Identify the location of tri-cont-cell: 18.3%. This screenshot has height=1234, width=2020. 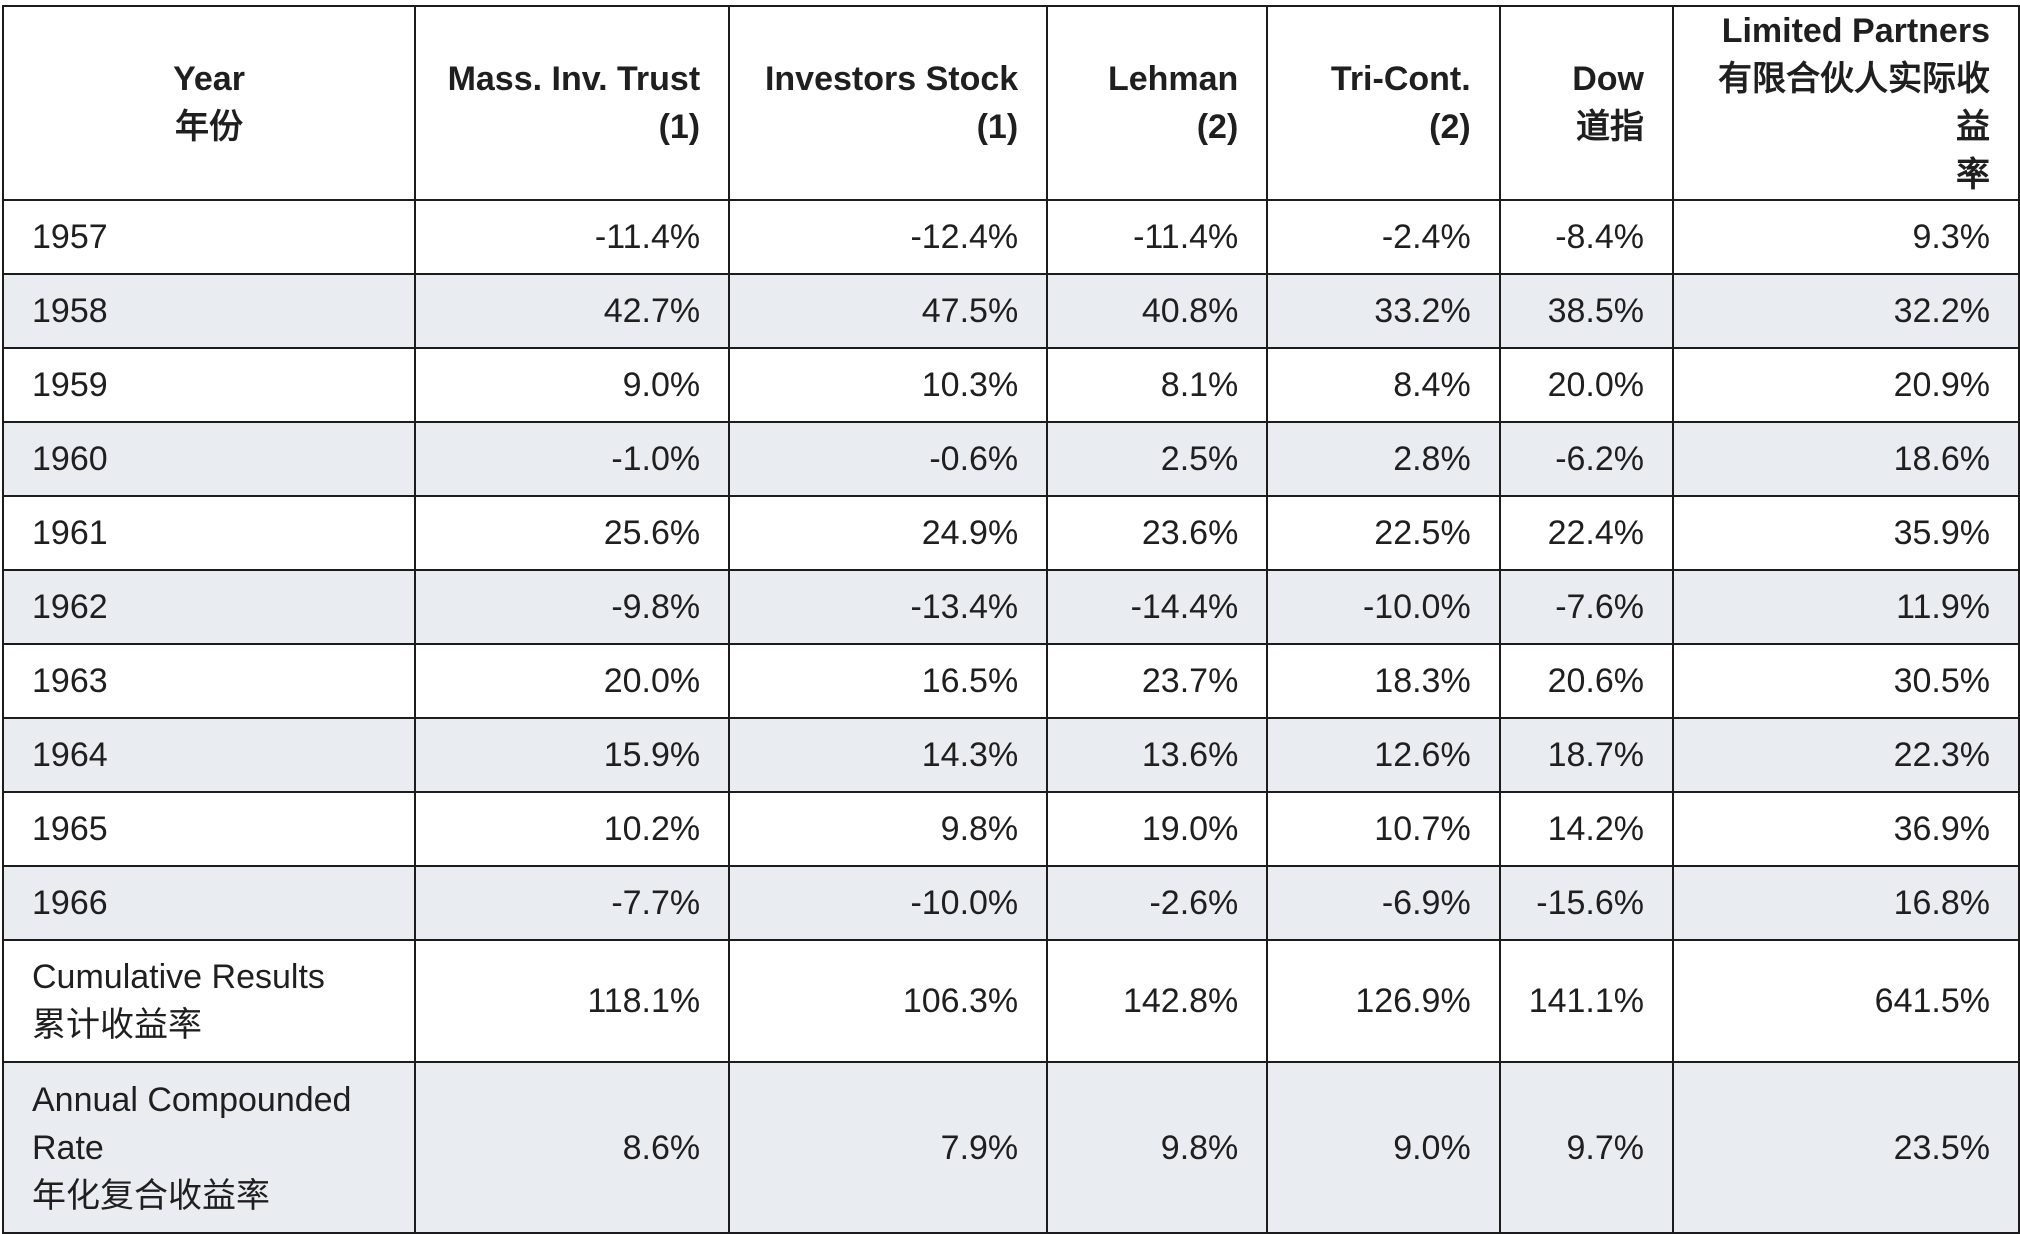
(1383, 681).